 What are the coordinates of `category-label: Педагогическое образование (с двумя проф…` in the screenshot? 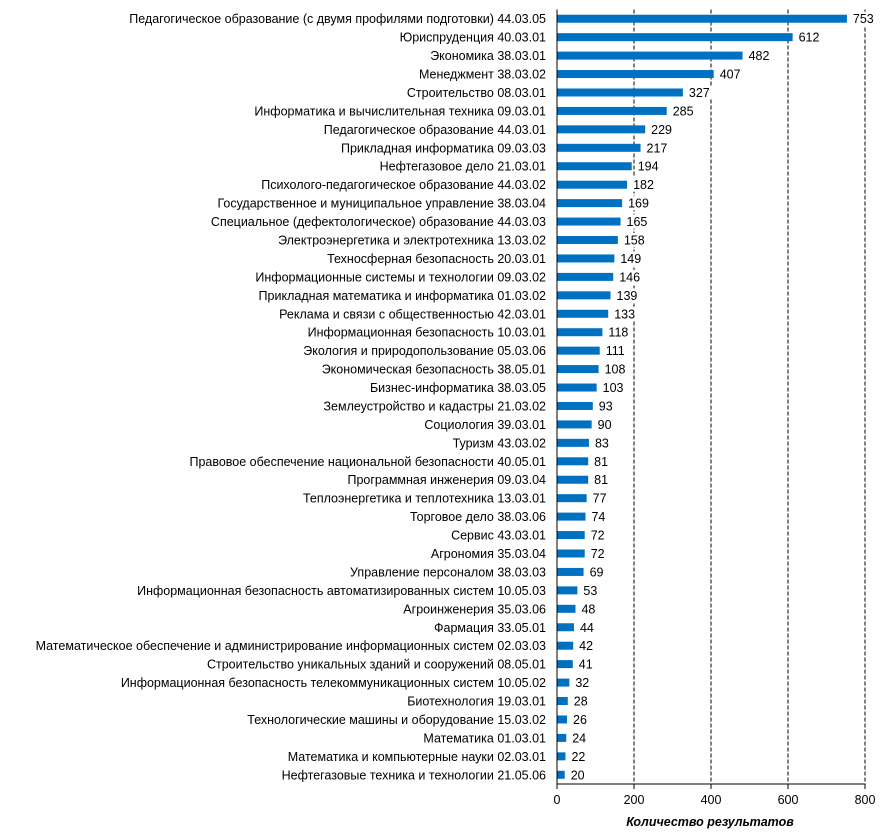 It's located at (337, 19).